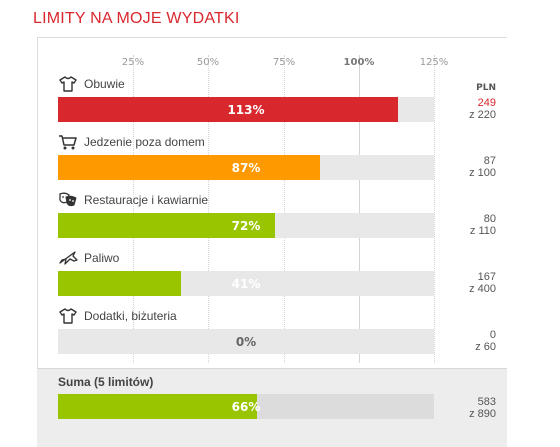 This screenshot has width=560, height=447. What do you see at coordinates (482, 115) in the screenshot?
I see `limit-max: z 220` at bounding box center [482, 115].